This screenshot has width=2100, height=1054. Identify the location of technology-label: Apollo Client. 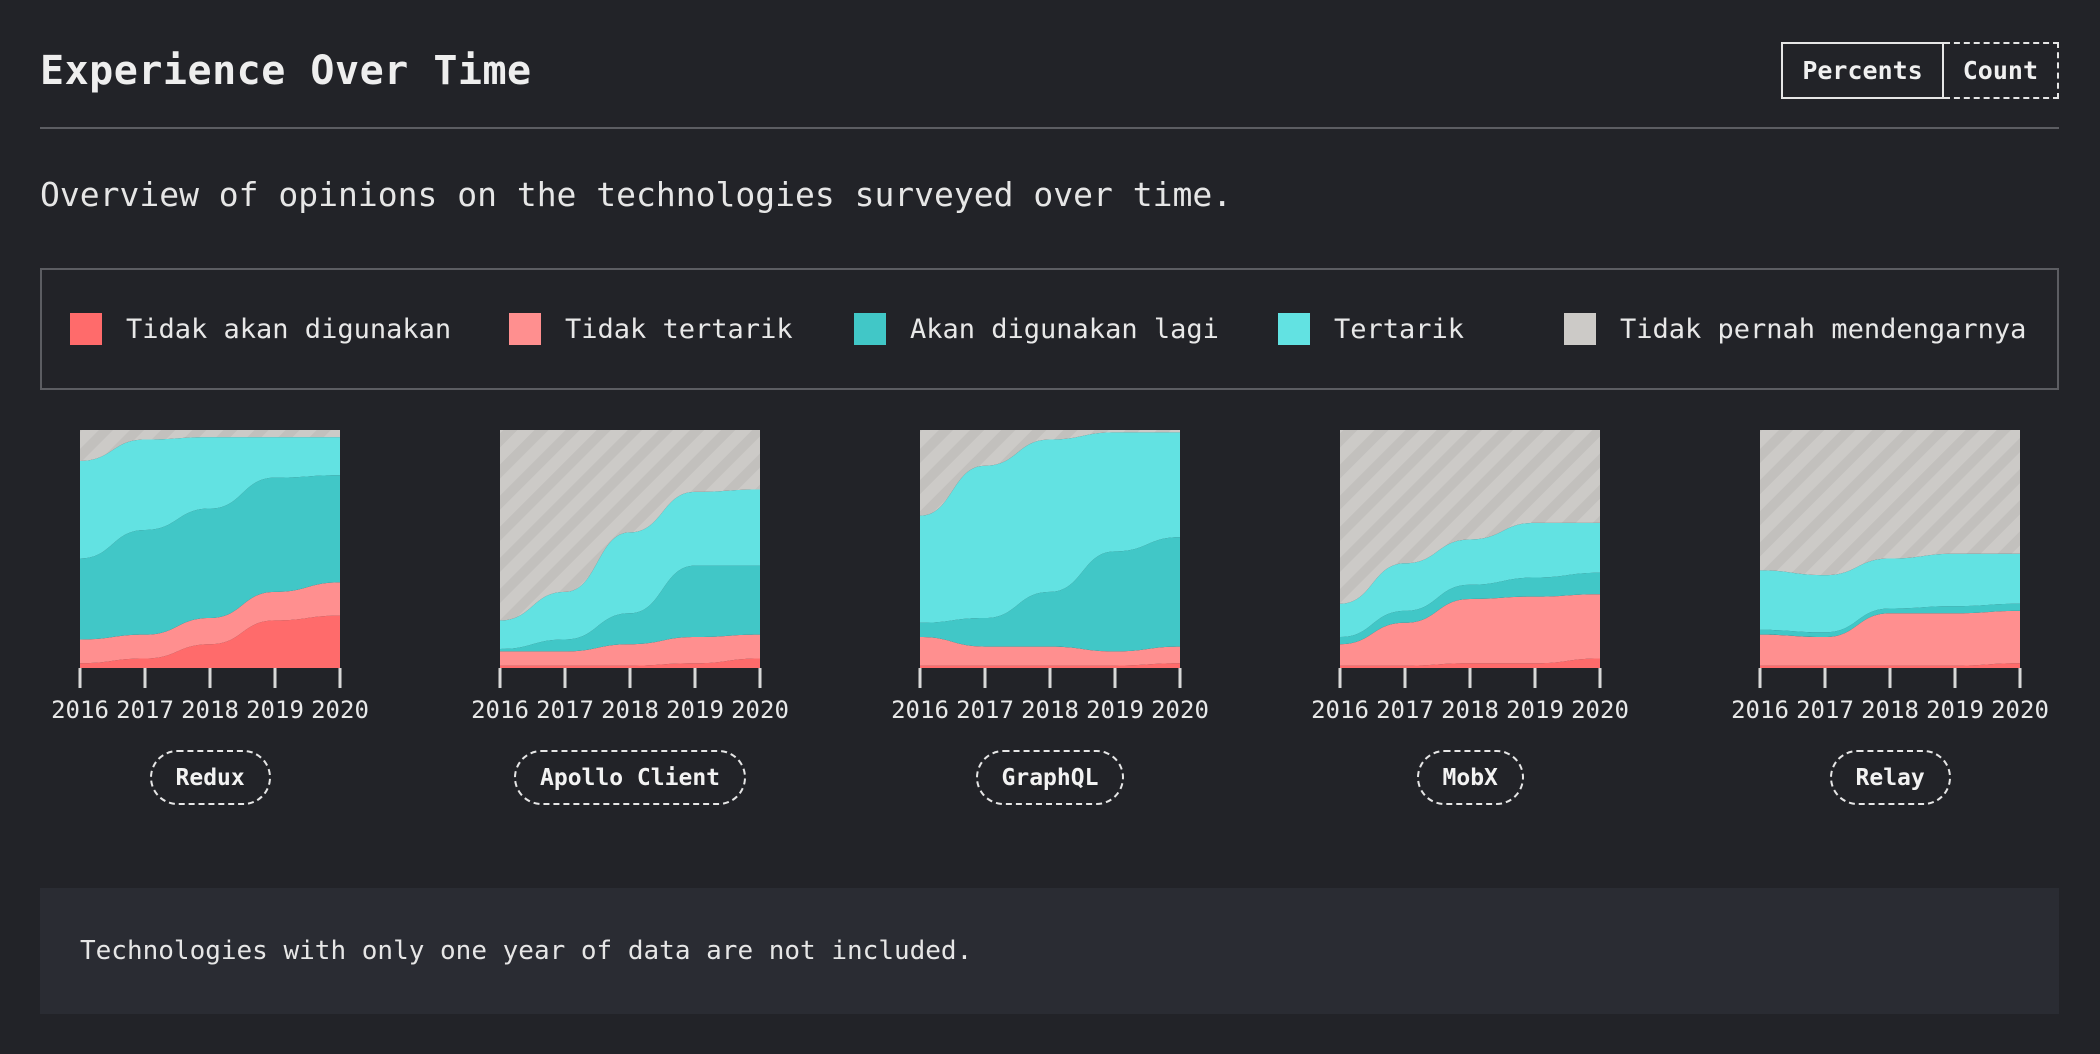
(630, 777).